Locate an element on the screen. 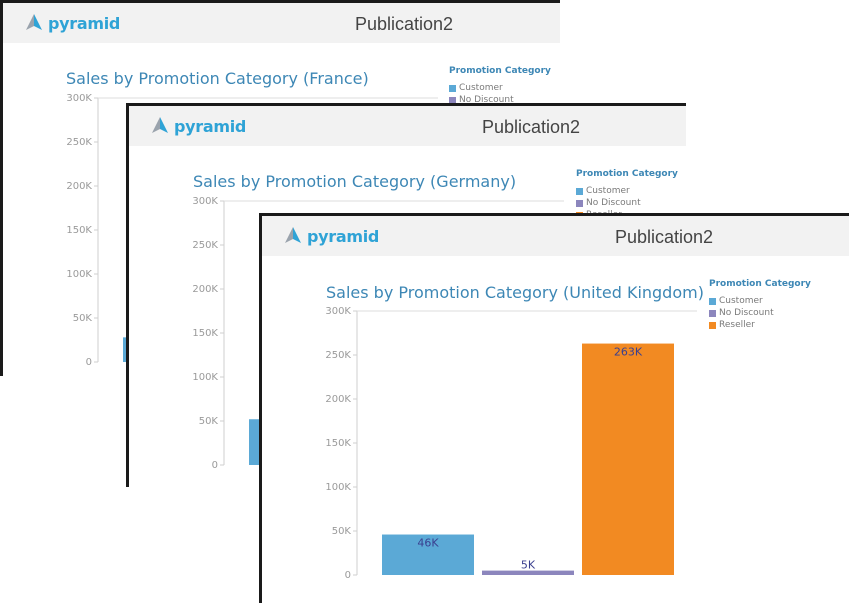  data-label: 263K is located at coordinates (628, 352).